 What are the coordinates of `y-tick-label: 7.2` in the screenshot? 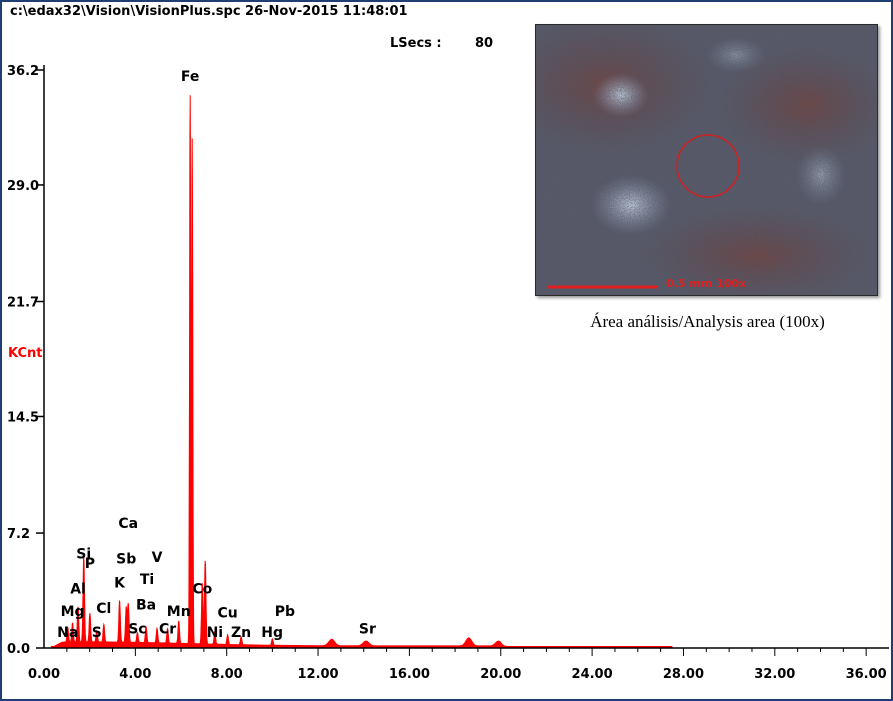 It's located at (18, 534).